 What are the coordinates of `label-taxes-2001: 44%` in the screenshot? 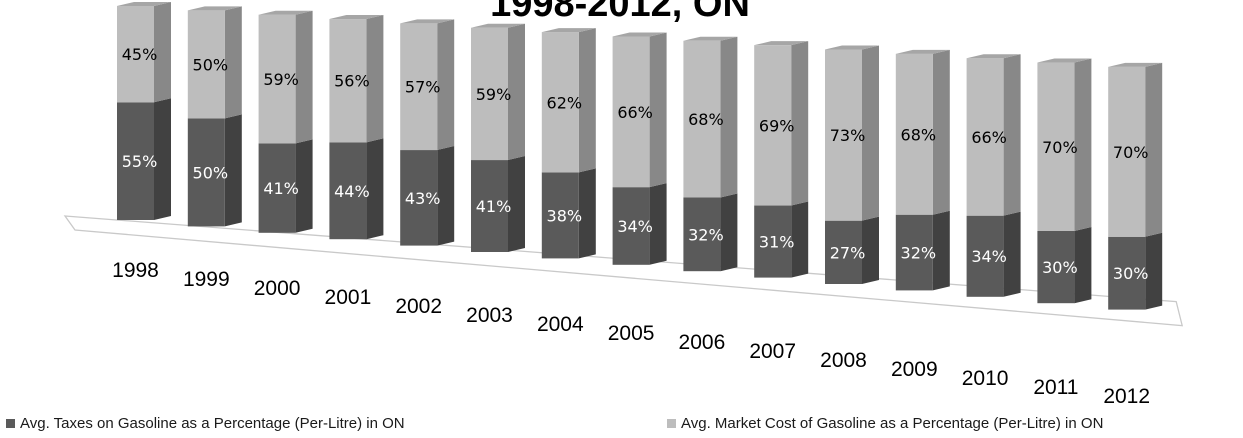 It's located at (352, 191).